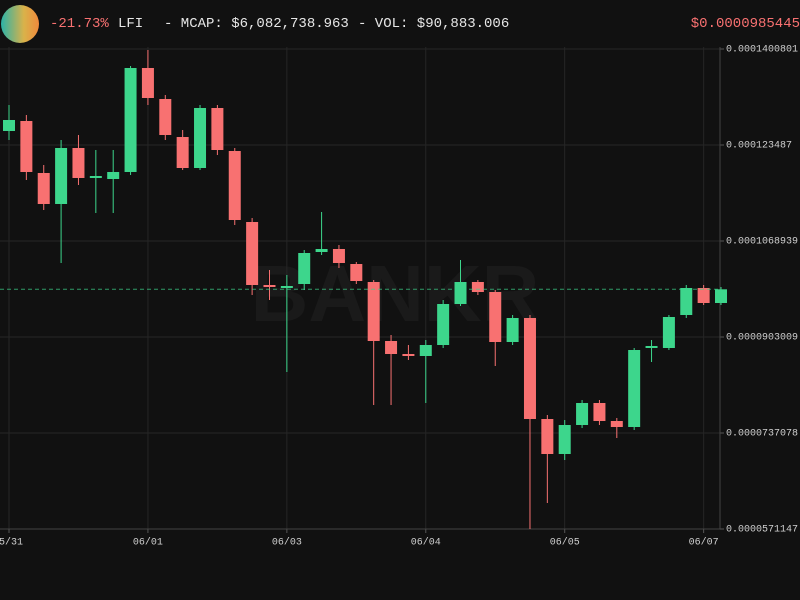 Image resolution: width=800 pixels, height=600 pixels. Describe the element at coordinates (287, 543) in the screenshot. I see `x-tick-label: 06/03` at that location.